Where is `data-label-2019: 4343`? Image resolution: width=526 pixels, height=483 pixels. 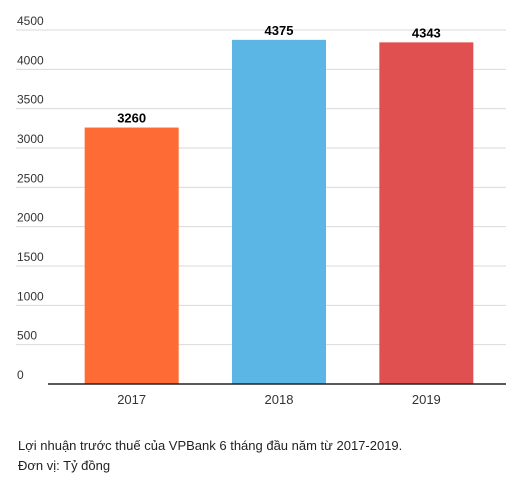 data-label-2019: 4343 is located at coordinates (426, 32).